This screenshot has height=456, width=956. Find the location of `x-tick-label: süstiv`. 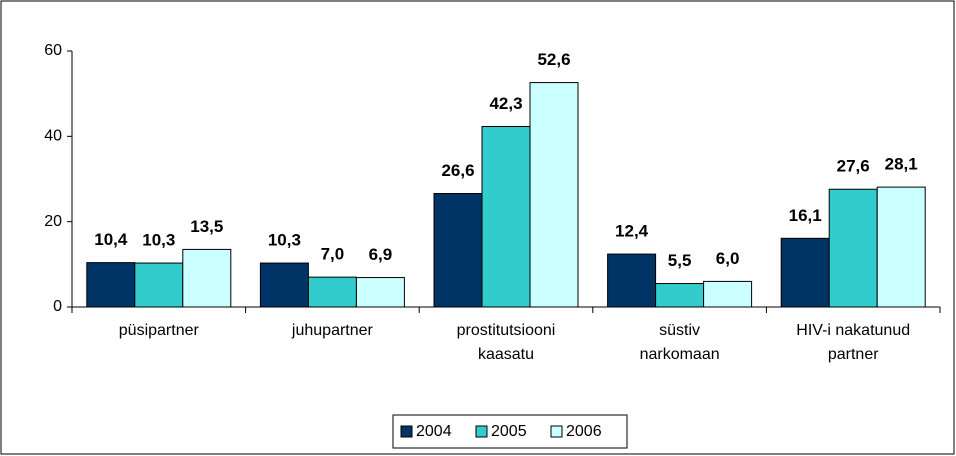

x-tick-label: süstiv is located at coordinates (679, 330).